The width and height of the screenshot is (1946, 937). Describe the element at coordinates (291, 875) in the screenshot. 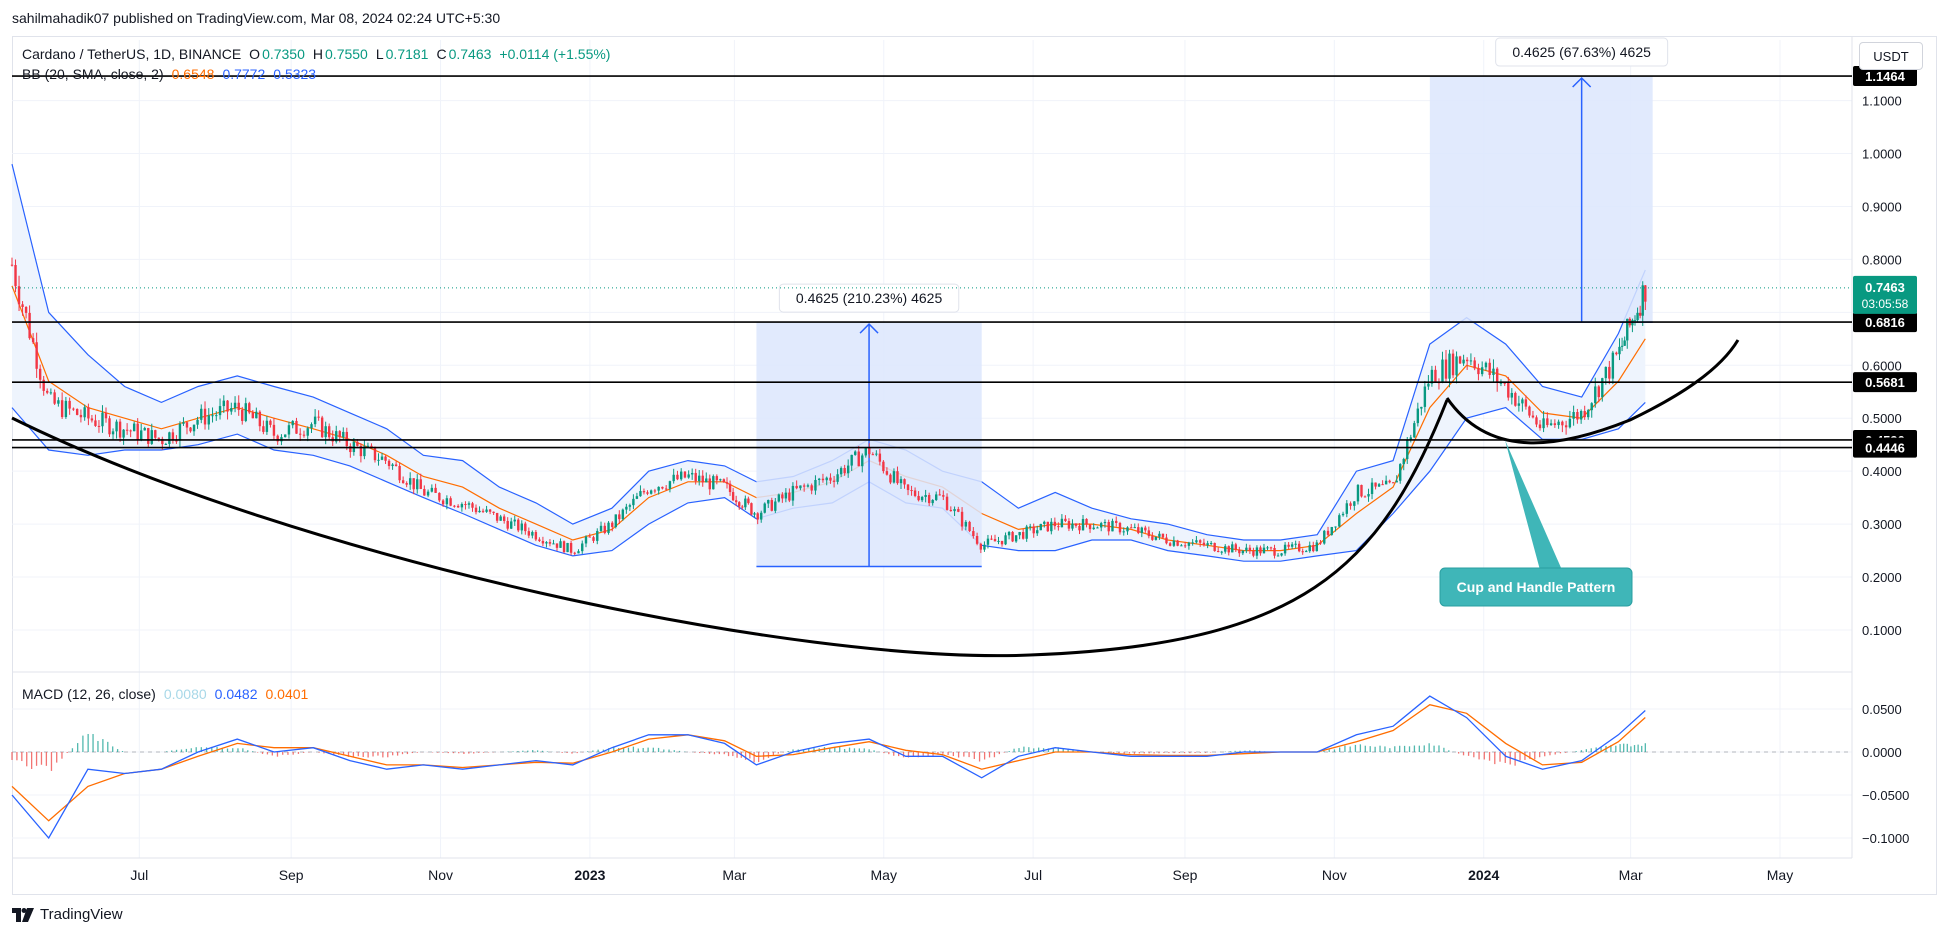

I see `time-tick-label: Sep` at that location.